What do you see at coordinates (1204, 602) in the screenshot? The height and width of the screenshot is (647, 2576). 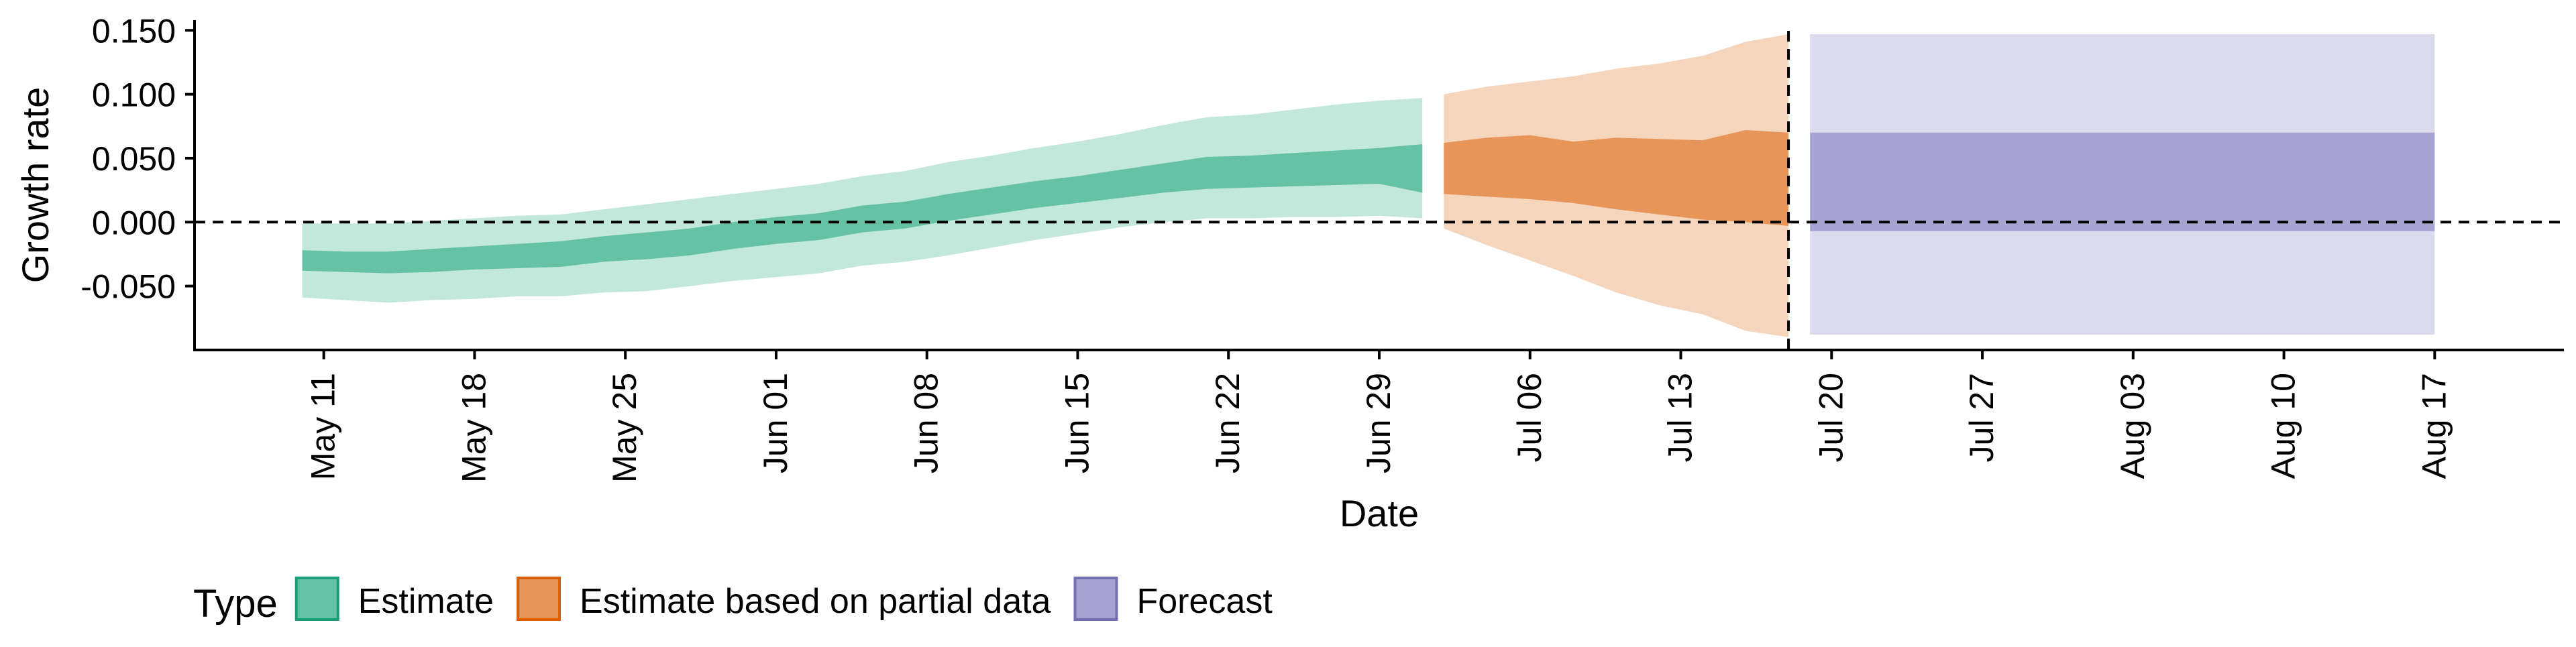 I see `legend-label: Forecast` at bounding box center [1204, 602].